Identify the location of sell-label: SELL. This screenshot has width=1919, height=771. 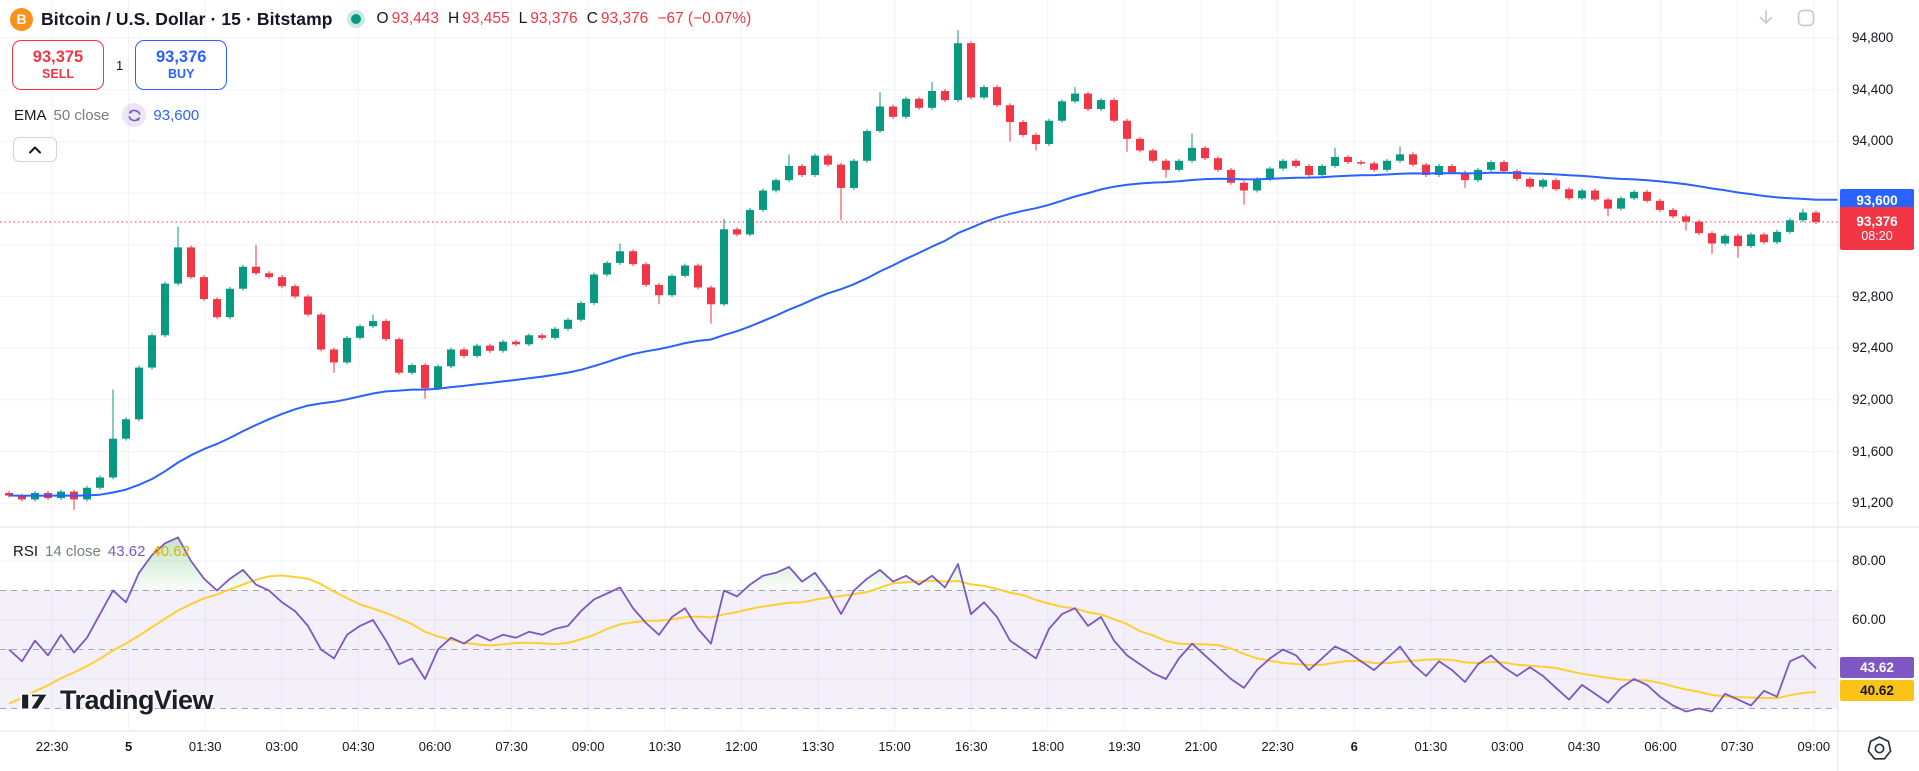
(58, 74).